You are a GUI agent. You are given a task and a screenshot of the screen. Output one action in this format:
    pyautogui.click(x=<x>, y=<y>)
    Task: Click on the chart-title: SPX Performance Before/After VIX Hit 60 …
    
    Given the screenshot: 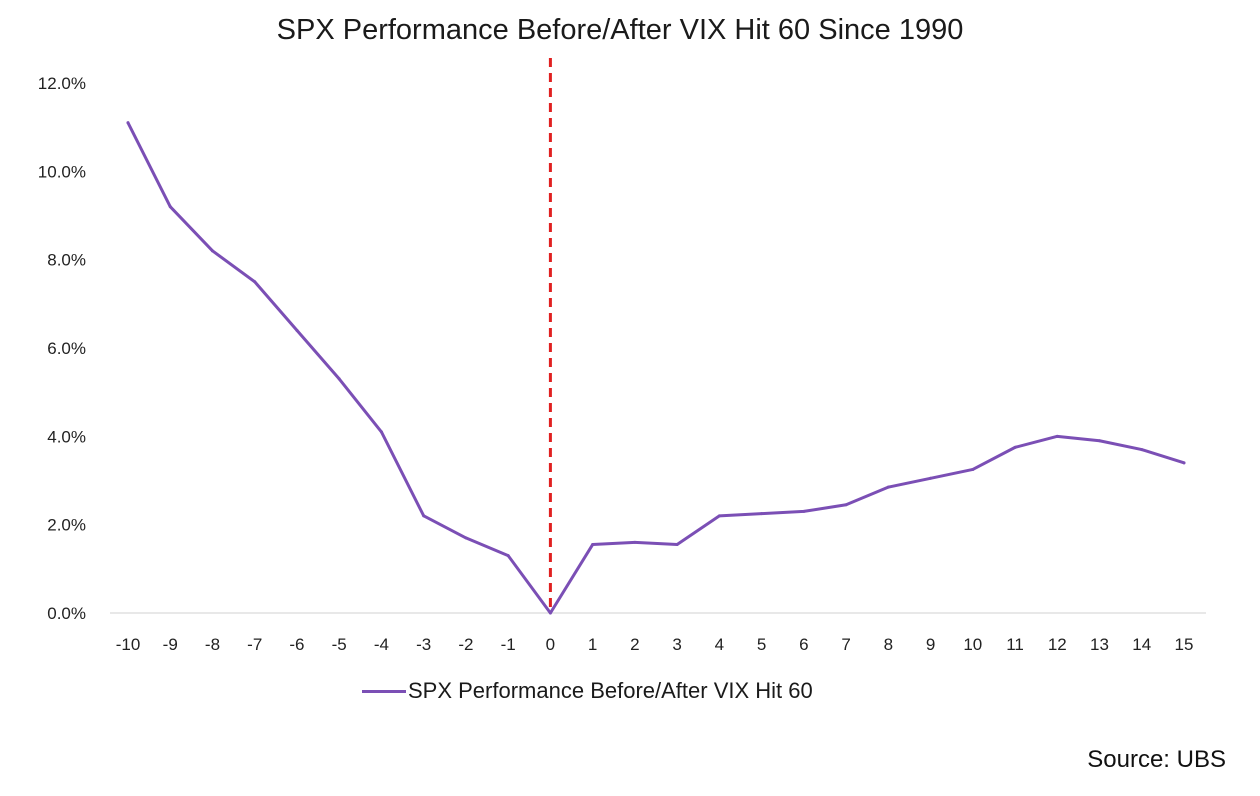 What is the action you would take?
    pyautogui.click(x=620, y=30)
    